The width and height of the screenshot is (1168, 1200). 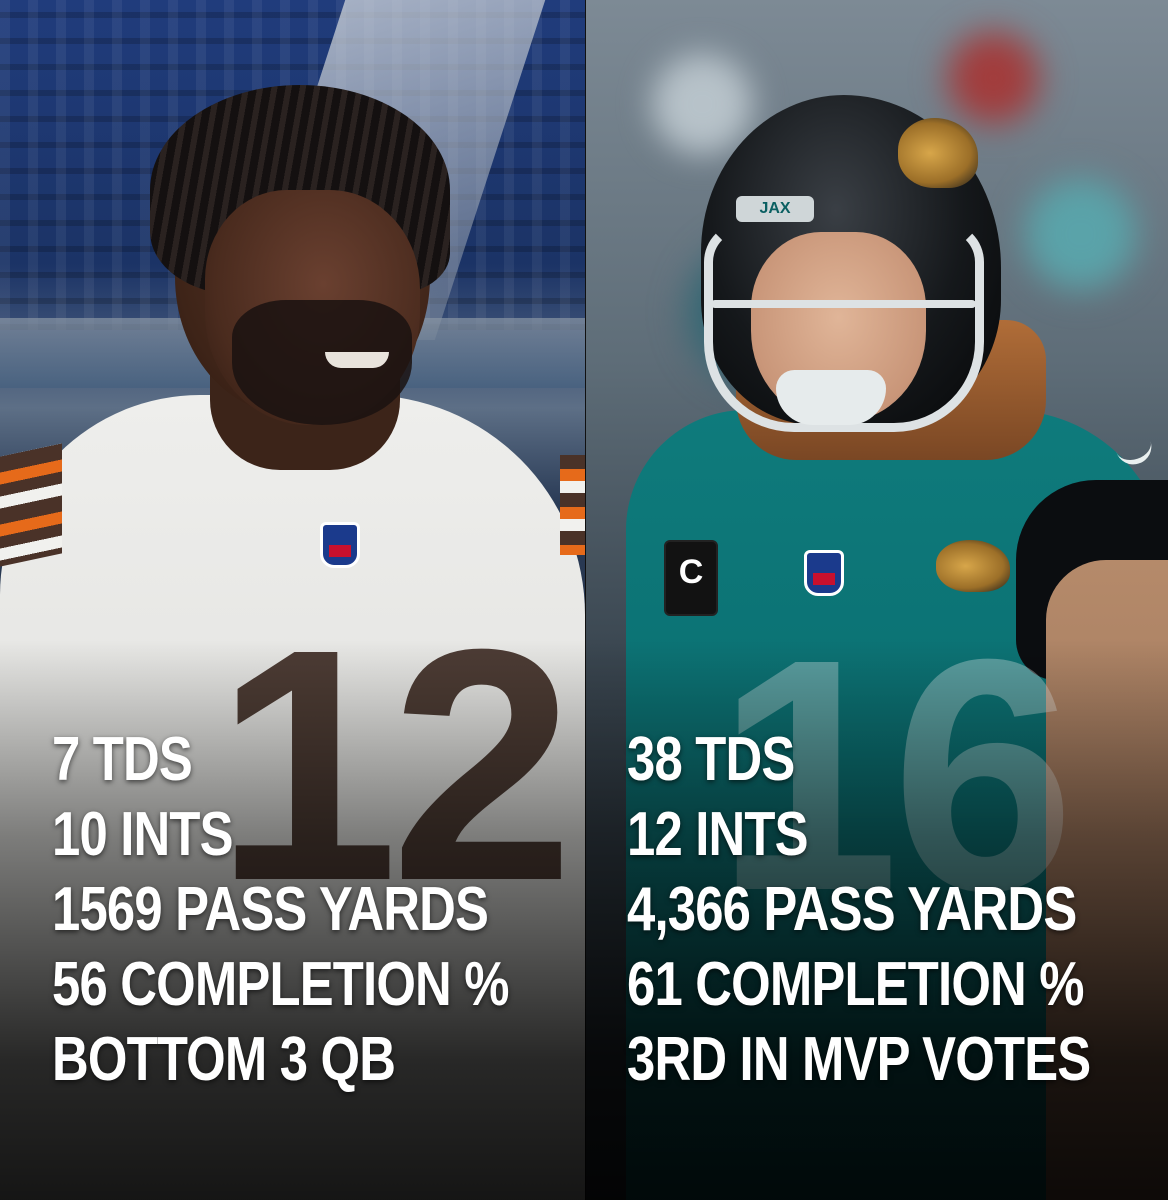 I want to click on stat-touchdowns: 7 TDS, so click(x=122, y=759).